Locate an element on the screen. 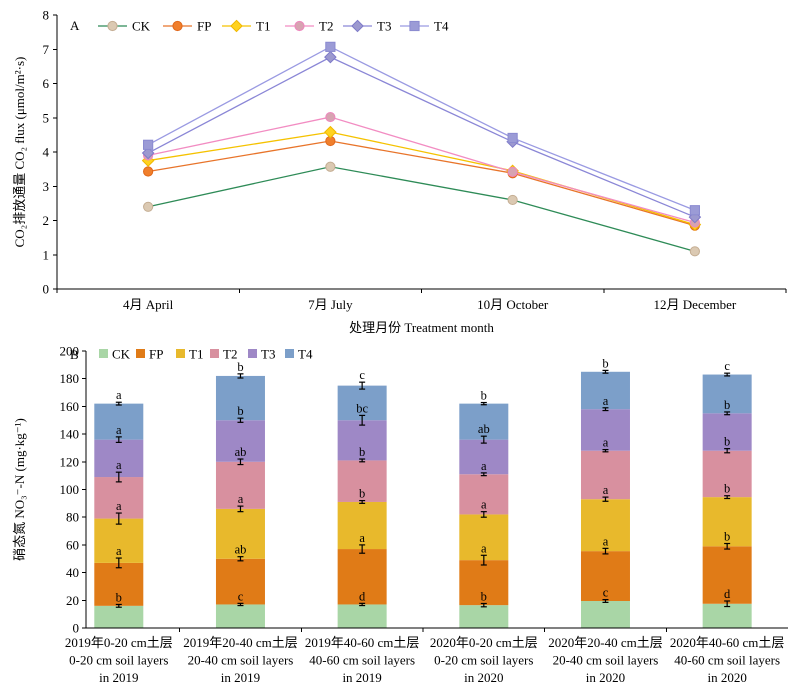  significance-letter-fp: a is located at coordinates (119, 551).